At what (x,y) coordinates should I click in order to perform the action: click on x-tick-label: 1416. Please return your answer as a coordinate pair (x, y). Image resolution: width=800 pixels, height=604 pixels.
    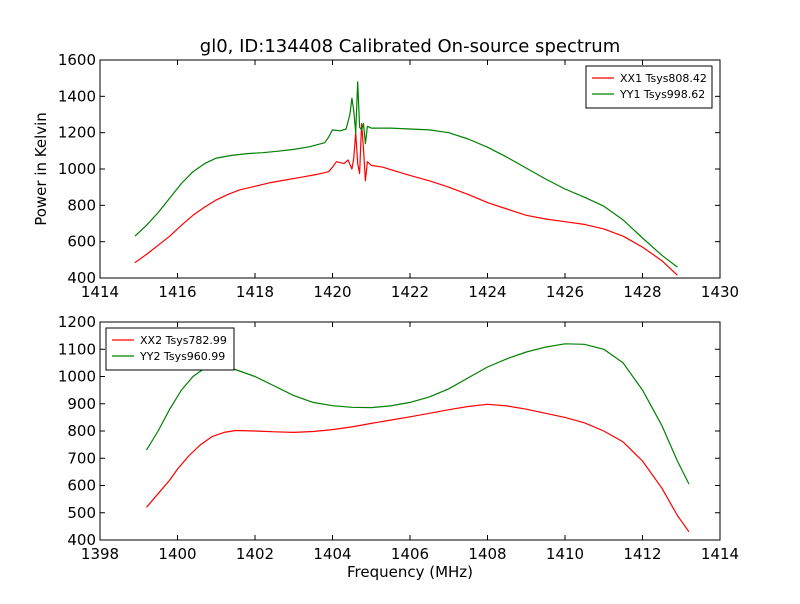
    Looking at the image, I should click on (177, 292).